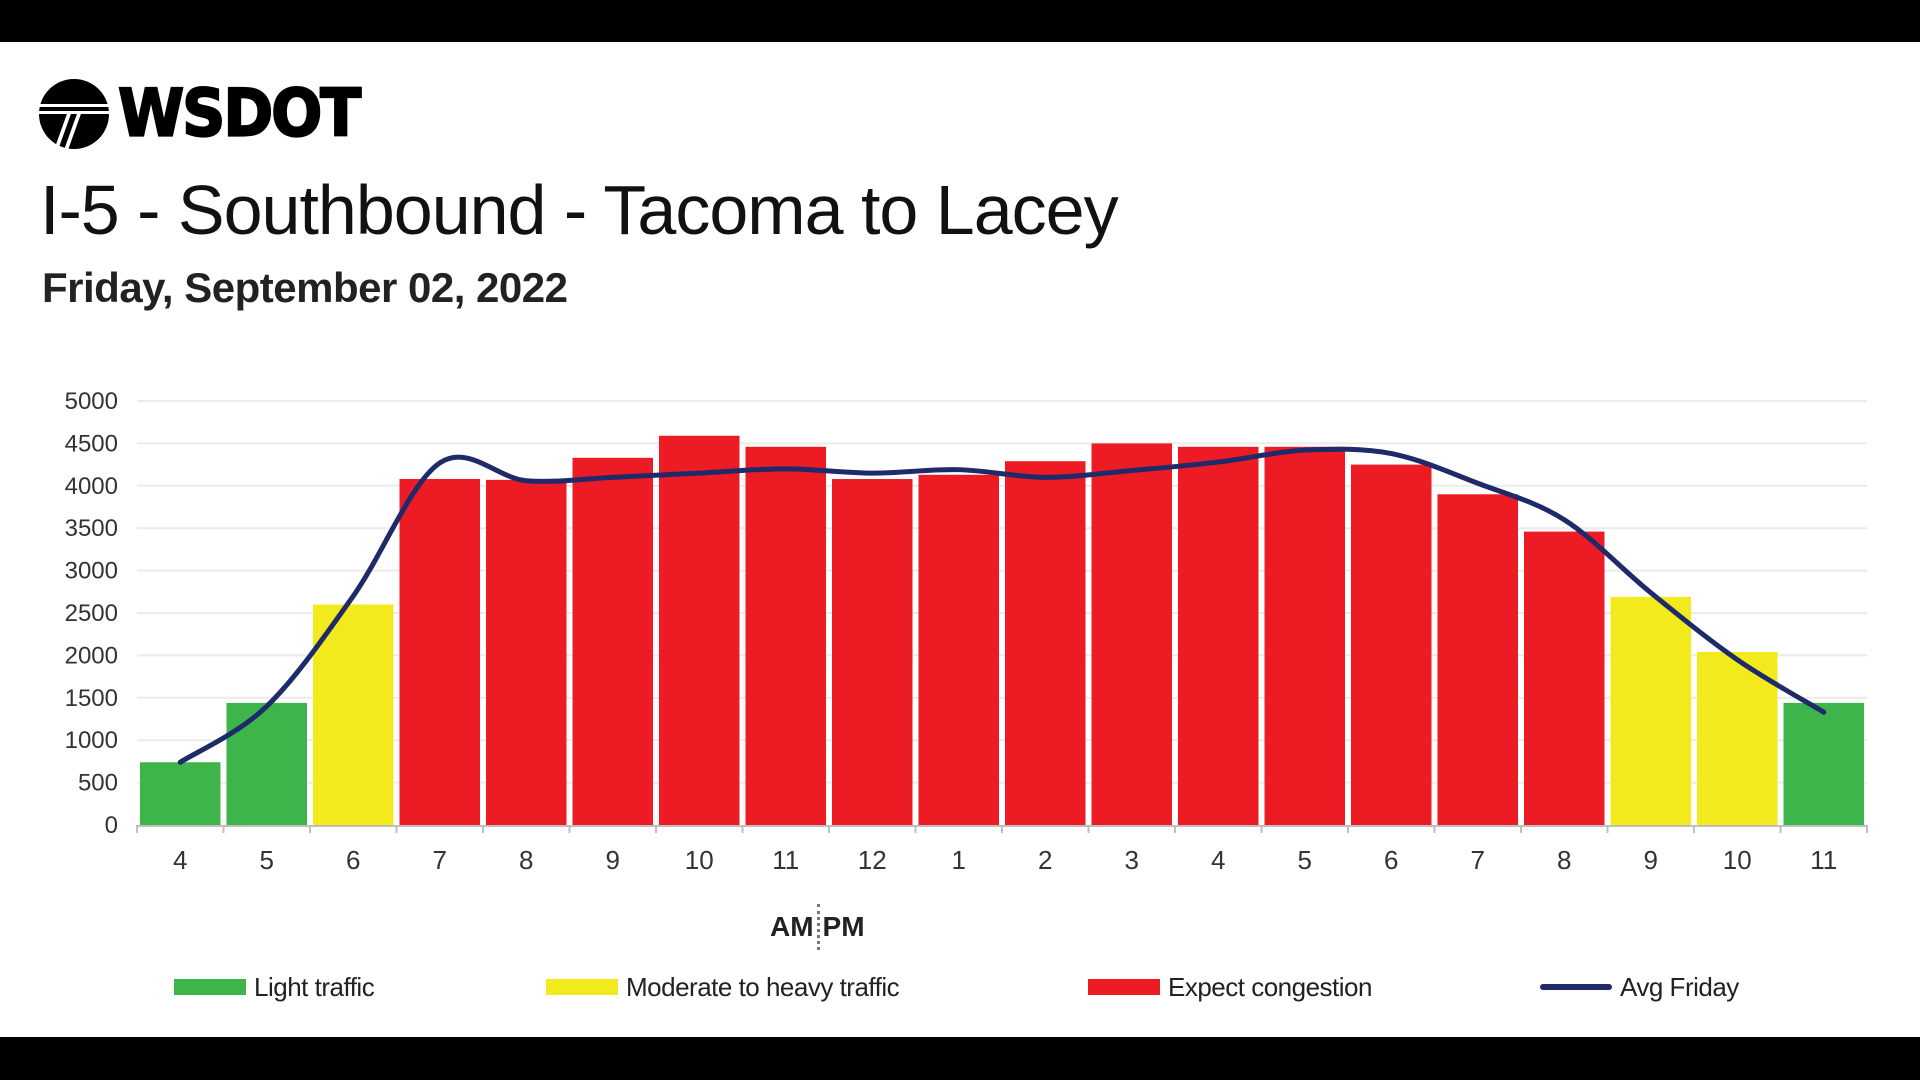 The width and height of the screenshot is (1920, 1080). Describe the element at coordinates (91, 655) in the screenshot. I see `y-tick-label: 2000` at that location.